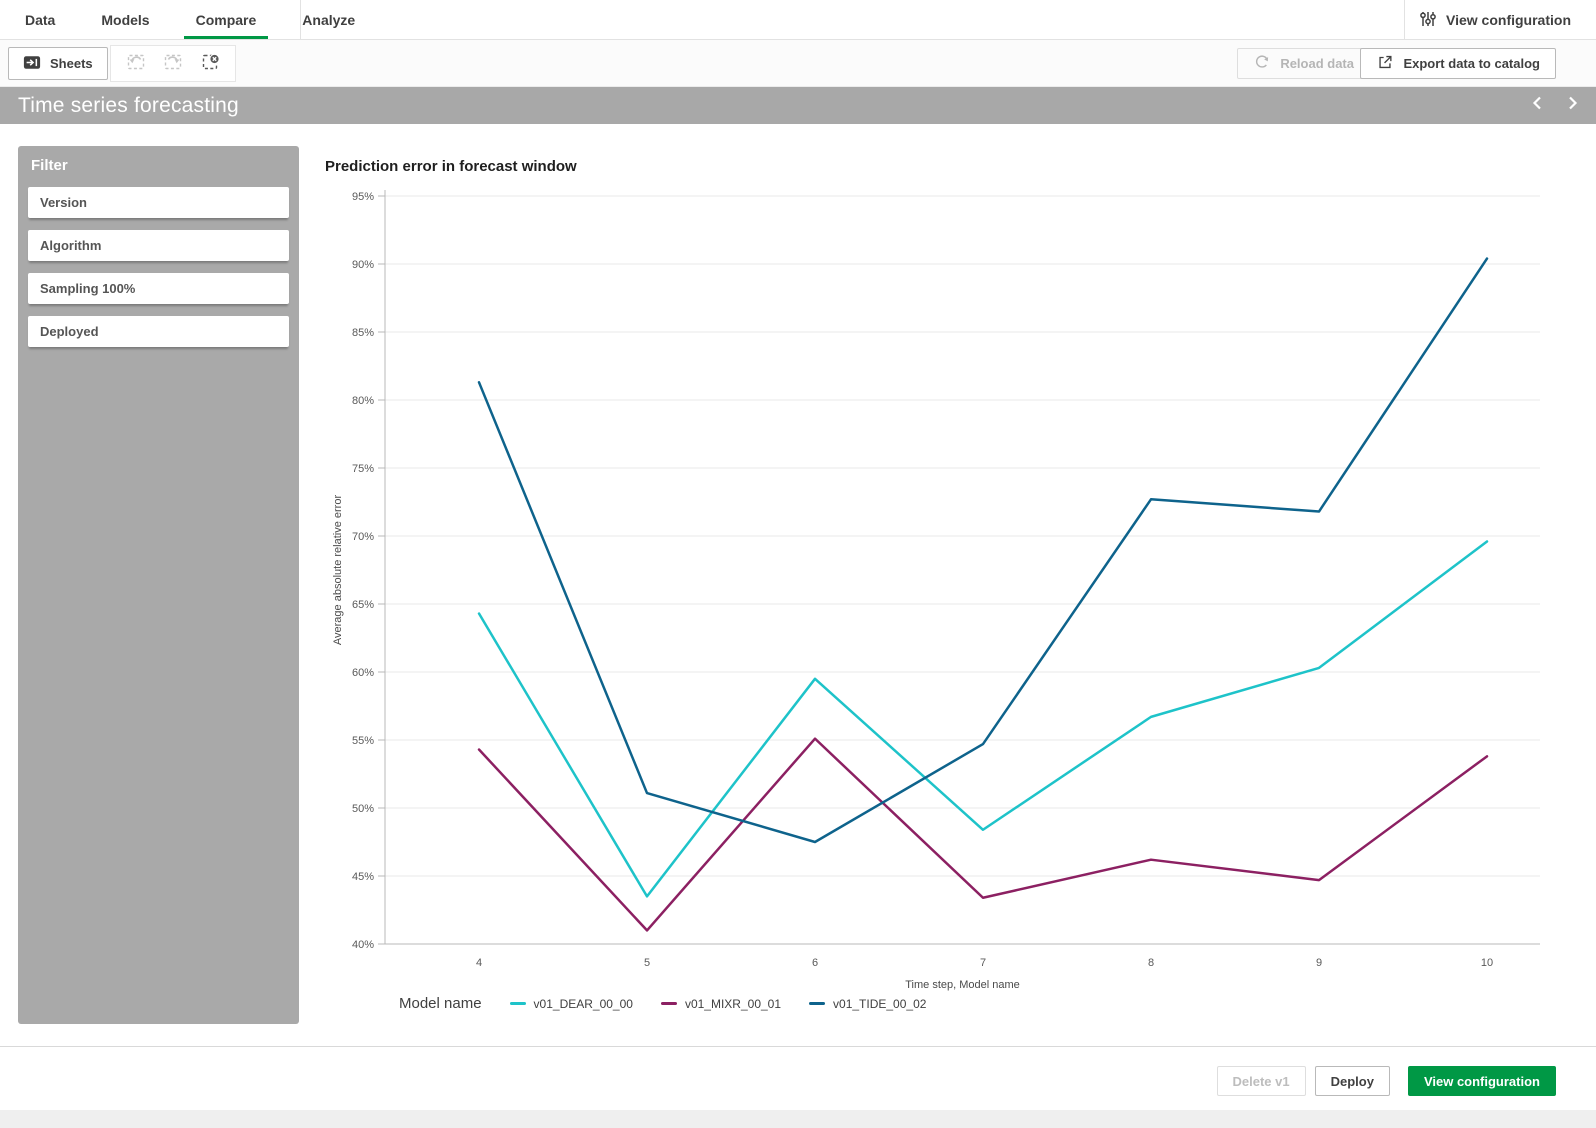 The image size is (1596, 1128). I want to click on legend-item: v01_TIDE_00_02, so click(867, 1004).